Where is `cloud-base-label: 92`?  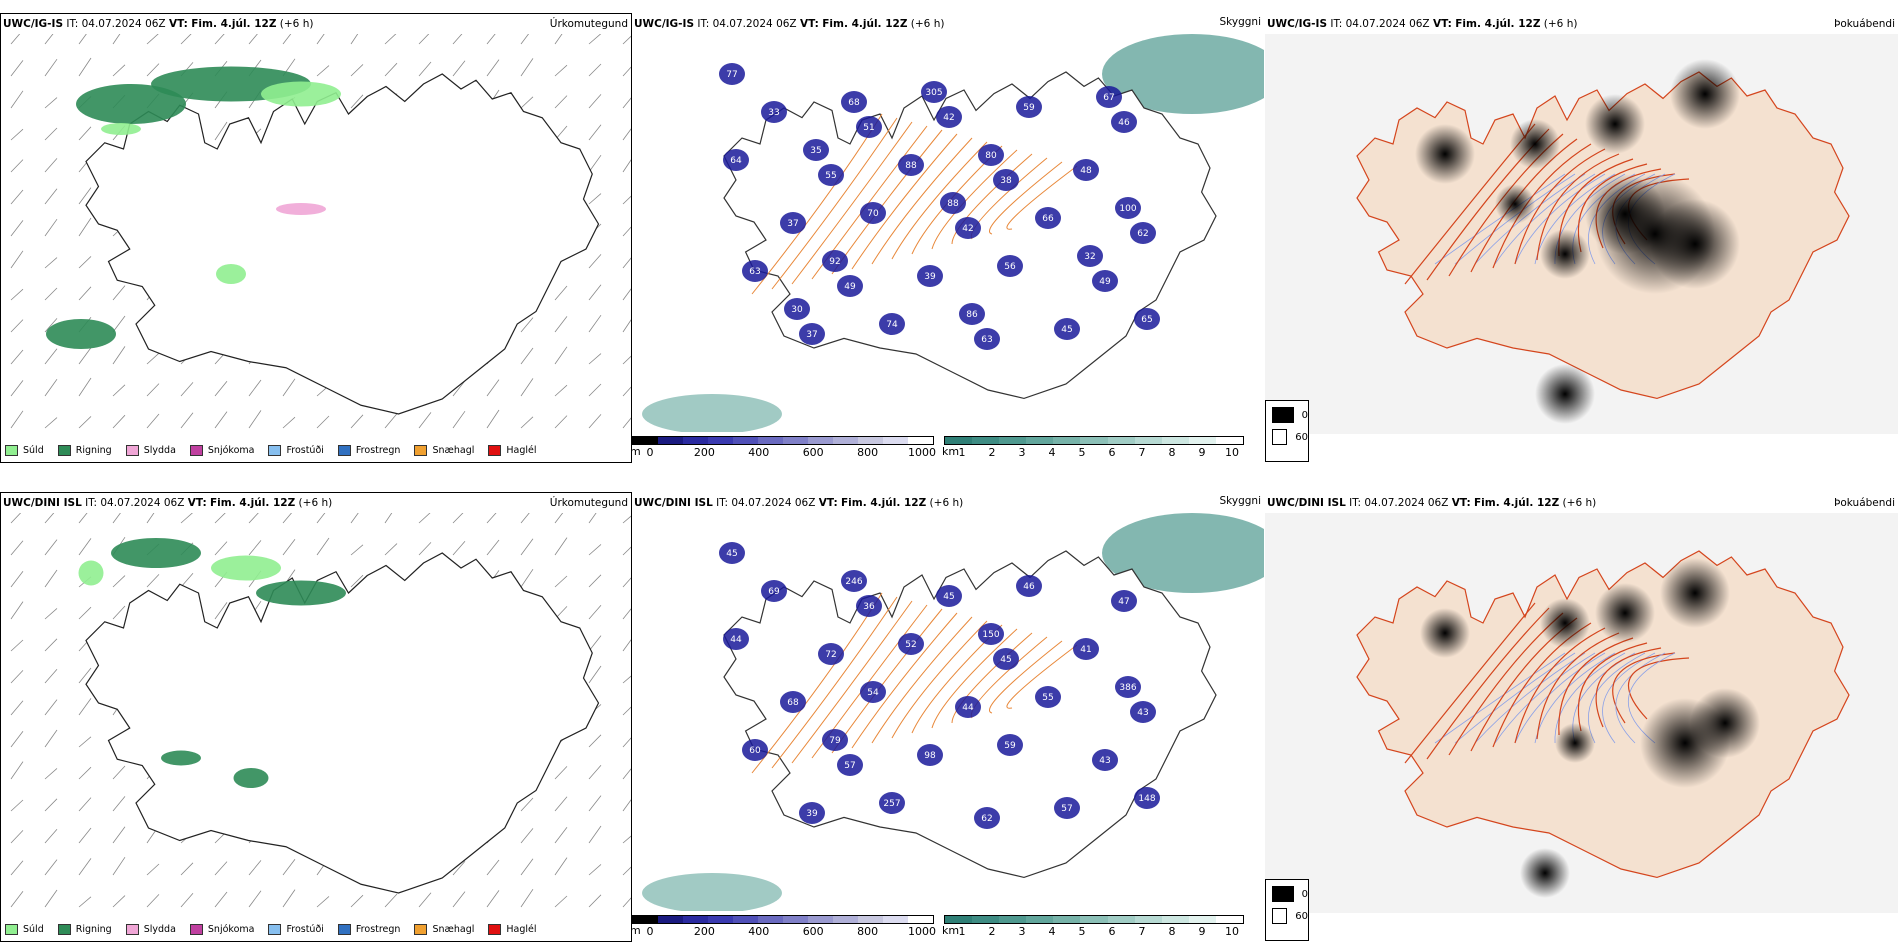 cloud-base-label: 92 is located at coordinates (834, 262).